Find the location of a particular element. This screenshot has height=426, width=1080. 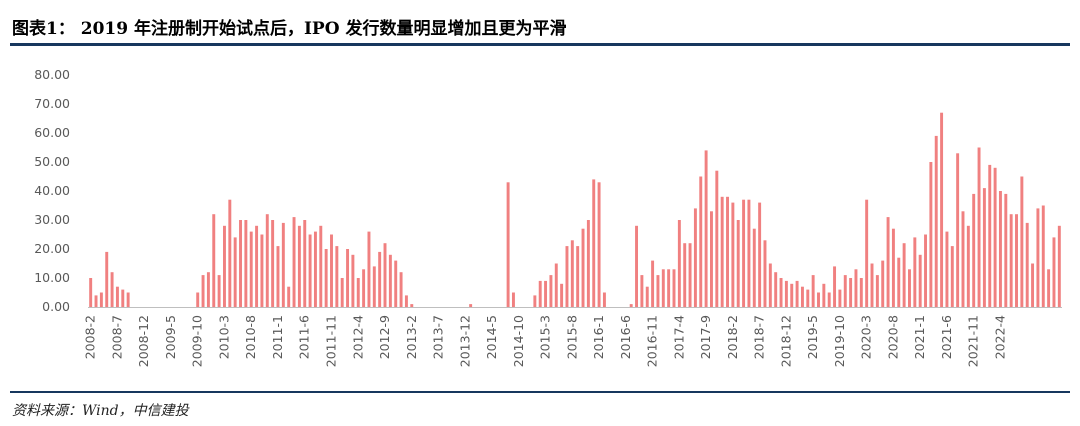

y-tick-label: 0.00 is located at coordinates (56, 306).